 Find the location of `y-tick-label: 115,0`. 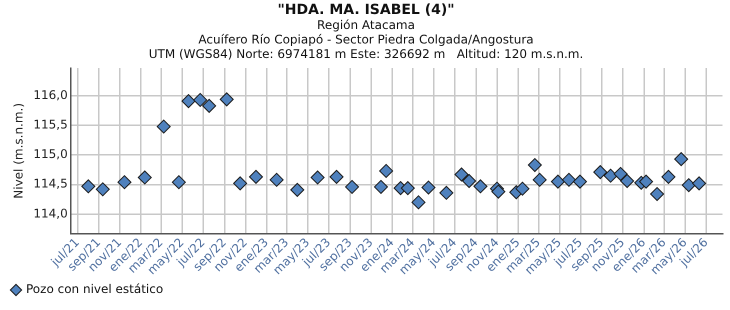

y-tick-label: 115,0 is located at coordinates (50, 154).